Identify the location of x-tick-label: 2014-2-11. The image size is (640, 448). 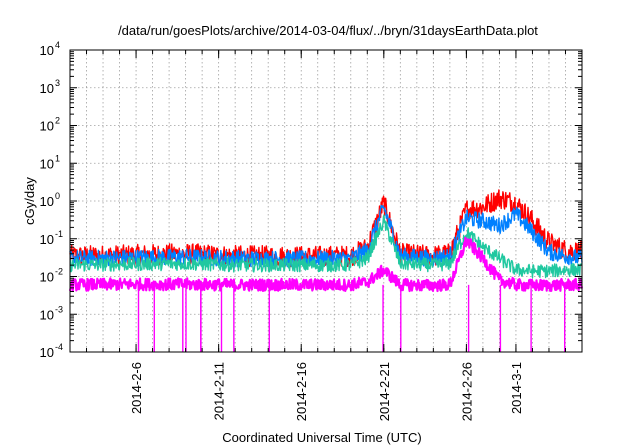
(219, 391).